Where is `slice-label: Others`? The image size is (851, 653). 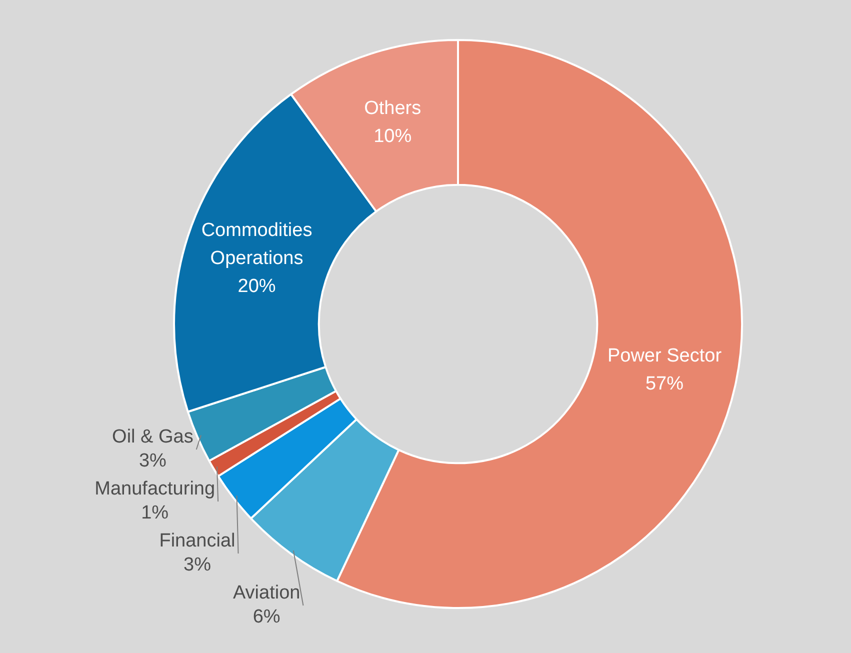
slice-label: Others is located at coordinates (393, 109).